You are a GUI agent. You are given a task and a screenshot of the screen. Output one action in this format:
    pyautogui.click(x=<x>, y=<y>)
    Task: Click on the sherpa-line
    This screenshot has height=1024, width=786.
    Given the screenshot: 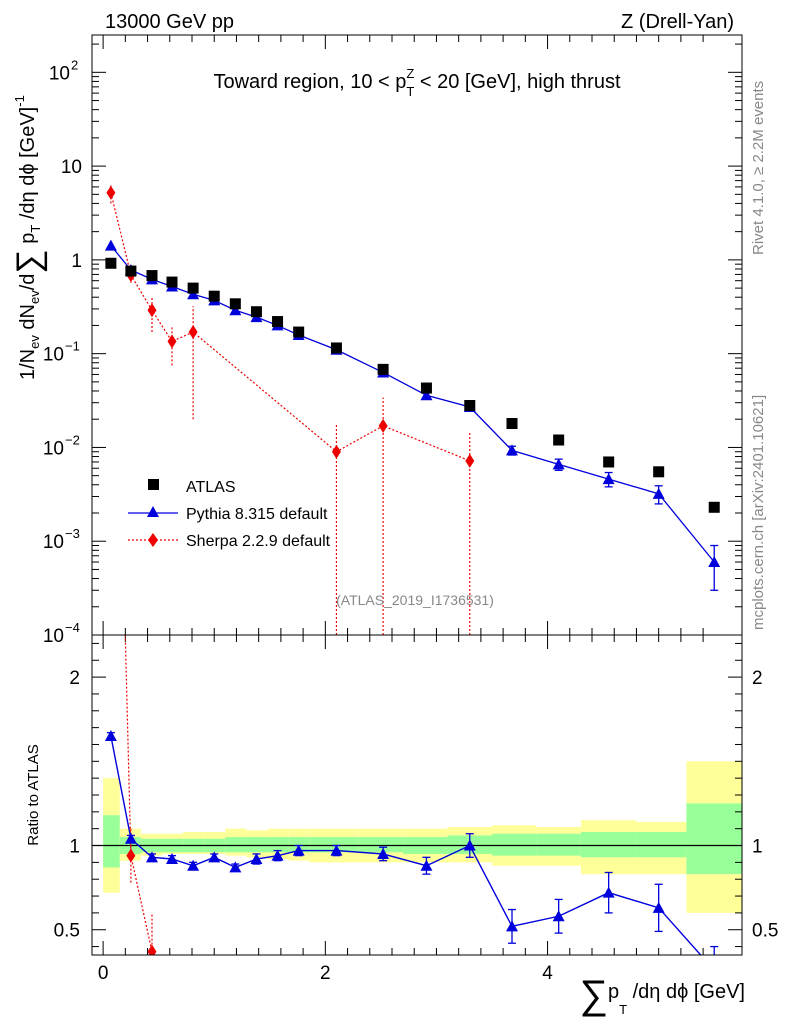 What is the action you would take?
    pyautogui.click(x=290, y=327)
    